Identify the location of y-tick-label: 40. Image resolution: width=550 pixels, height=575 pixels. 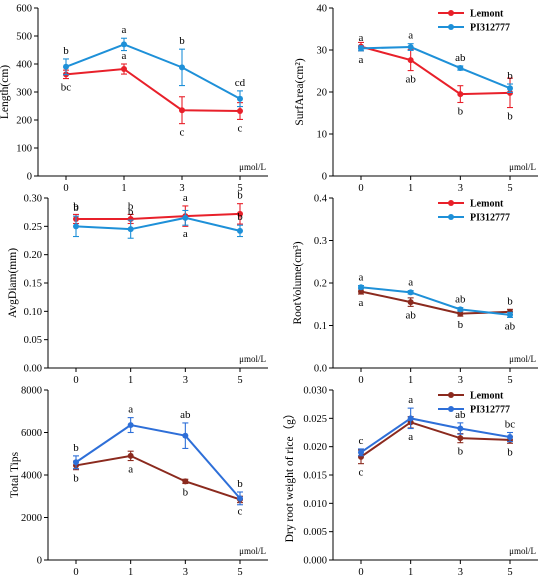
(322, 9).